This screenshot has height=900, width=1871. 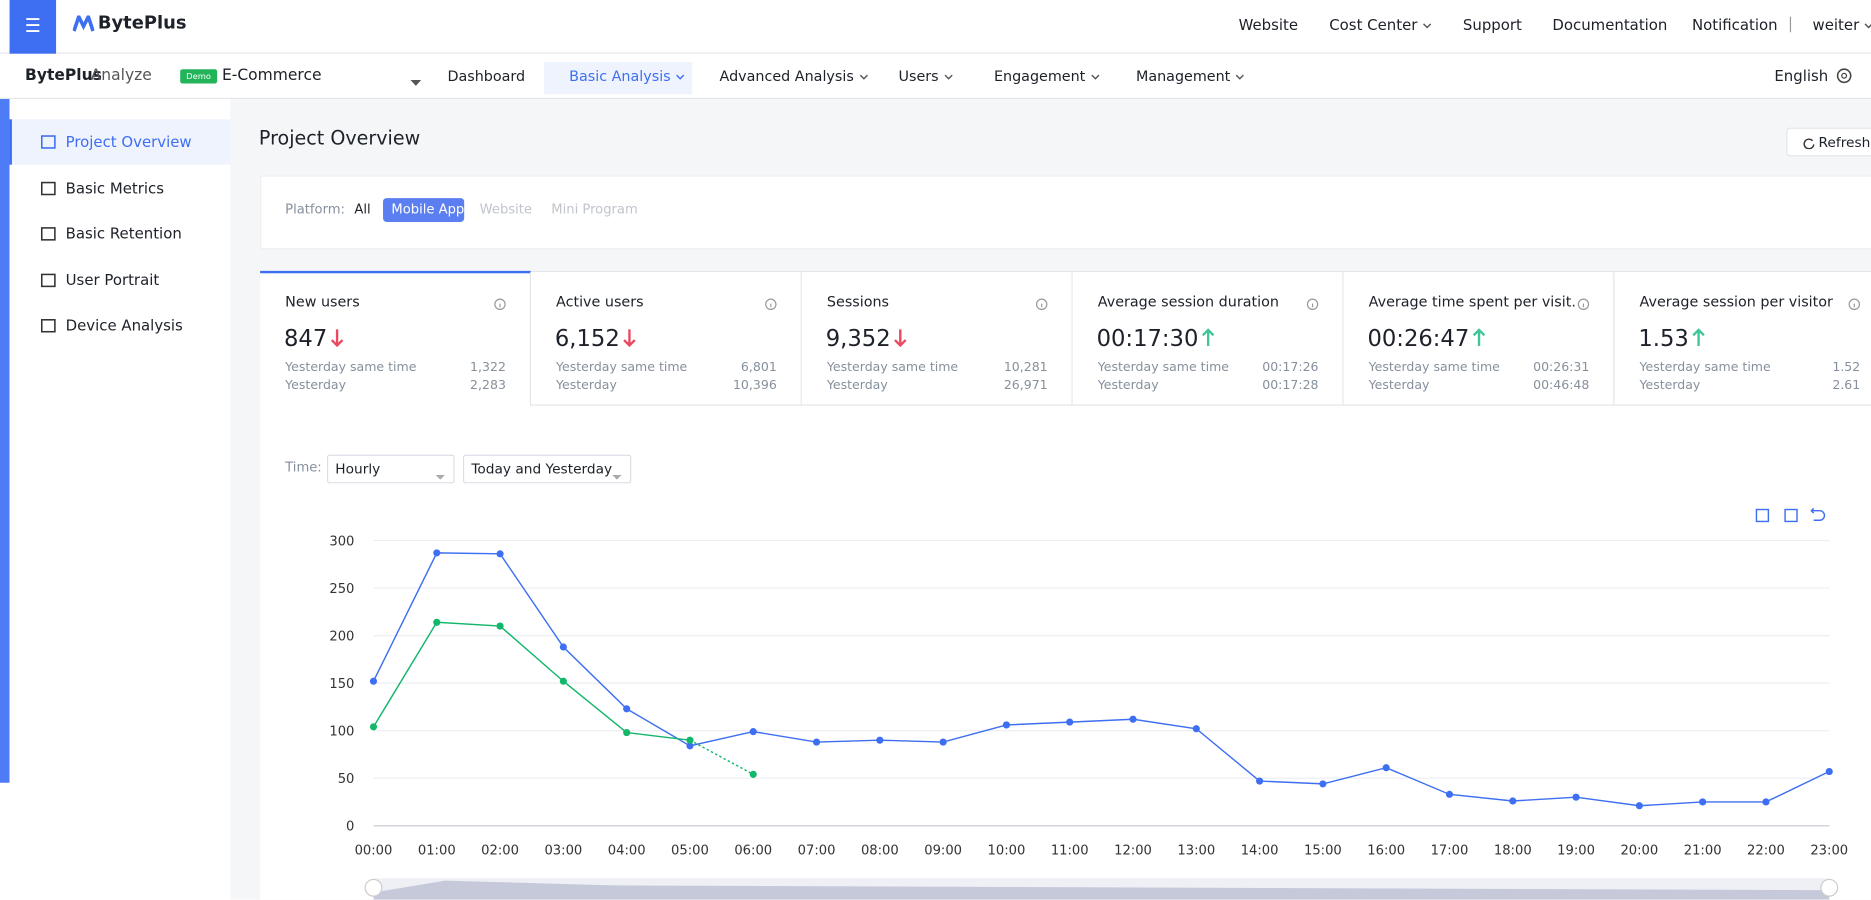 I want to click on metric-row-value: 00:17:26, so click(x=1290, y=367).